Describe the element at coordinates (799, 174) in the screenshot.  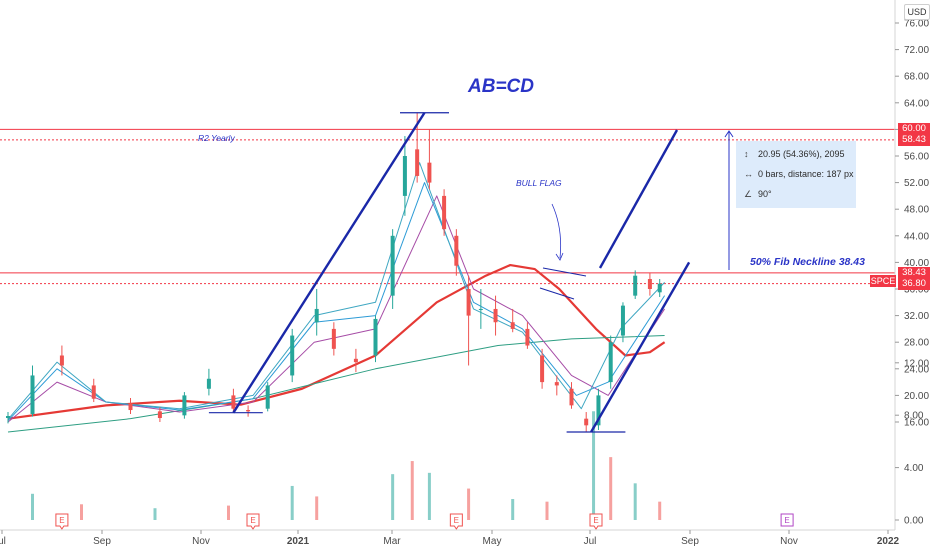
I see `measure-bars-row: ↔ 0 bars, distance: 187 px` at that location.